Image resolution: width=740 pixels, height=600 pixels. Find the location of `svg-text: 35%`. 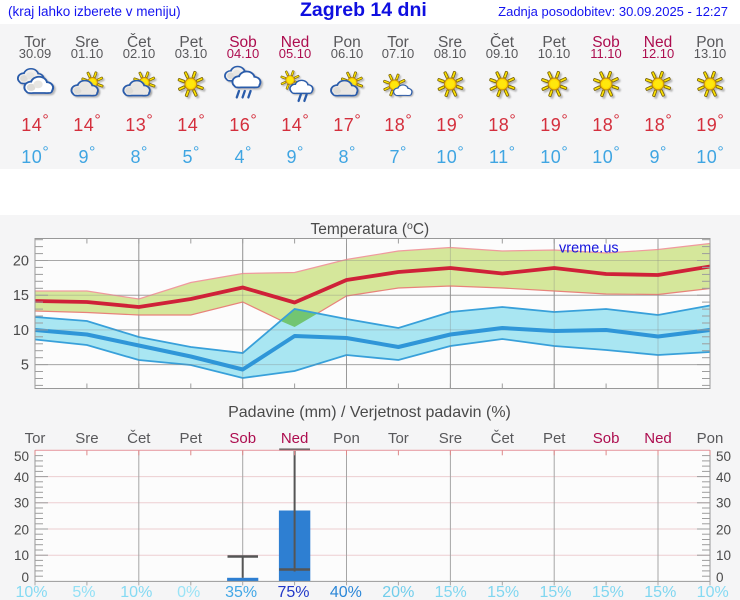

svg-text: 35% is located at coordinates (241, 592).